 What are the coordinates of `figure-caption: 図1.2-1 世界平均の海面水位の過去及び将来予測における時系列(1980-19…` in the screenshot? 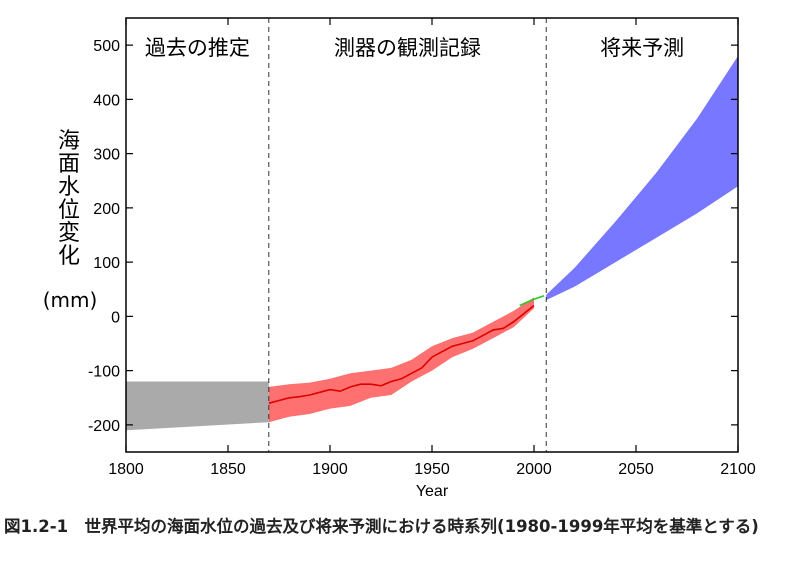 It's located at (381, 526).